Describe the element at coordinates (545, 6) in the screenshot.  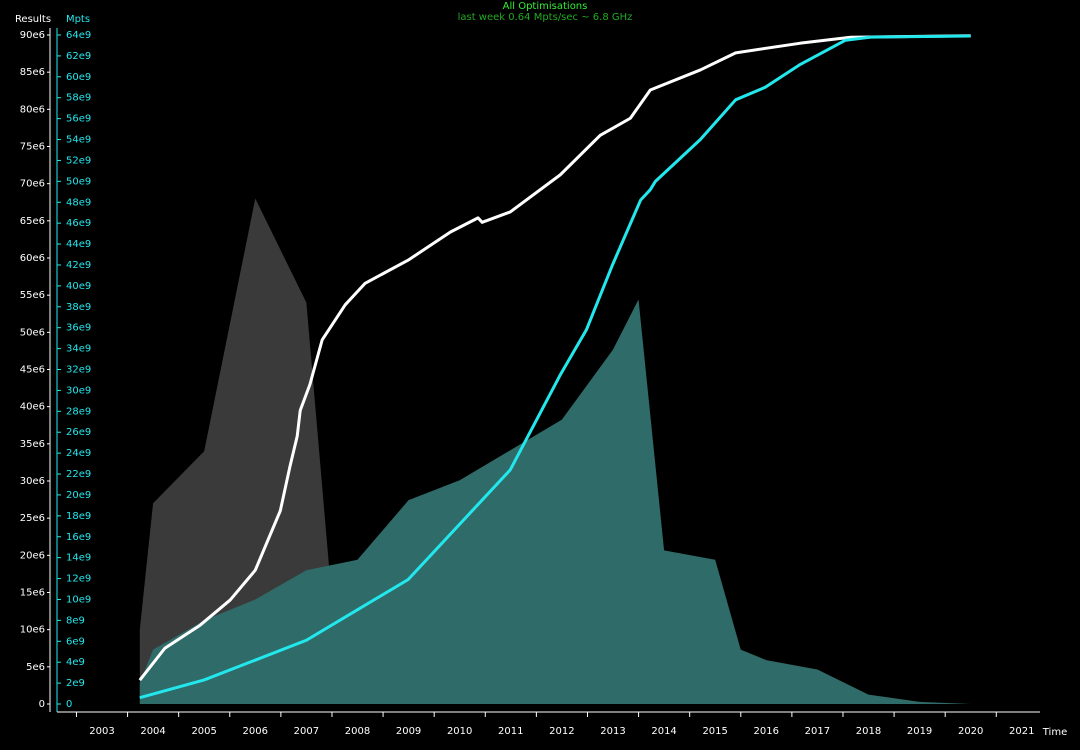
I see `chart-title: All Optimisations` at that location.